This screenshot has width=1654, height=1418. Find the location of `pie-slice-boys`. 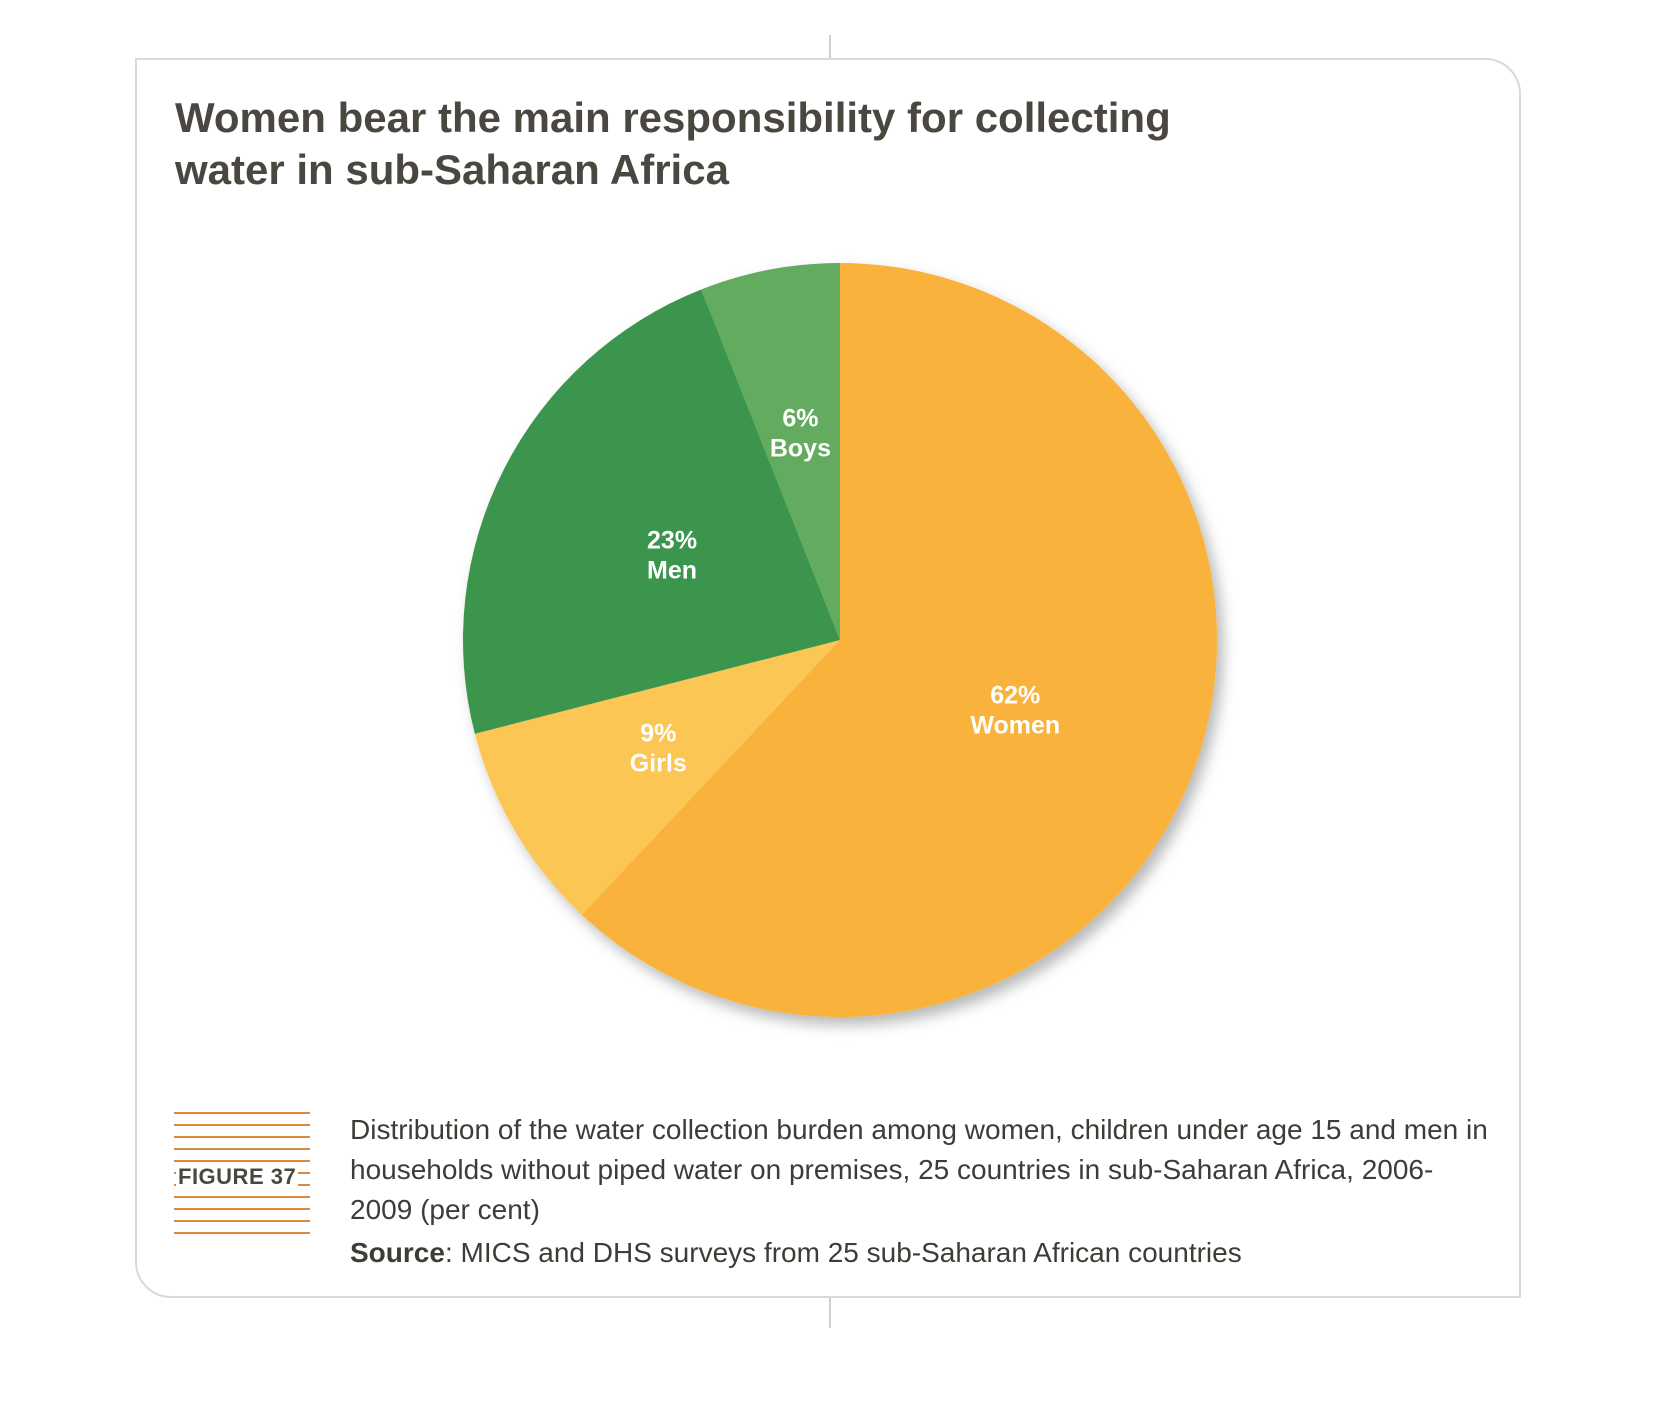

pie-slice-boys is located at coordinates (770, 451).